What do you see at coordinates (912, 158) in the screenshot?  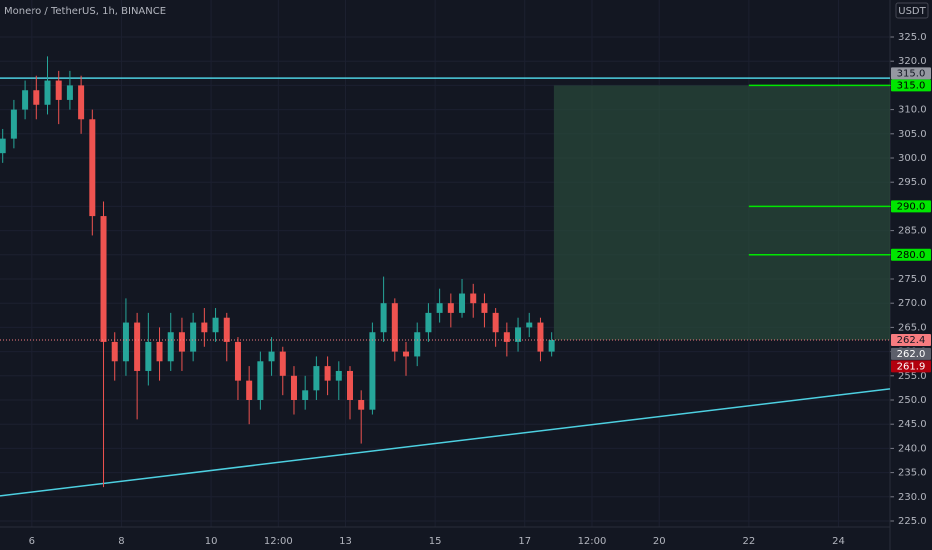 I see `y-tick-label: 300.0` at bounding box center [912, 158].